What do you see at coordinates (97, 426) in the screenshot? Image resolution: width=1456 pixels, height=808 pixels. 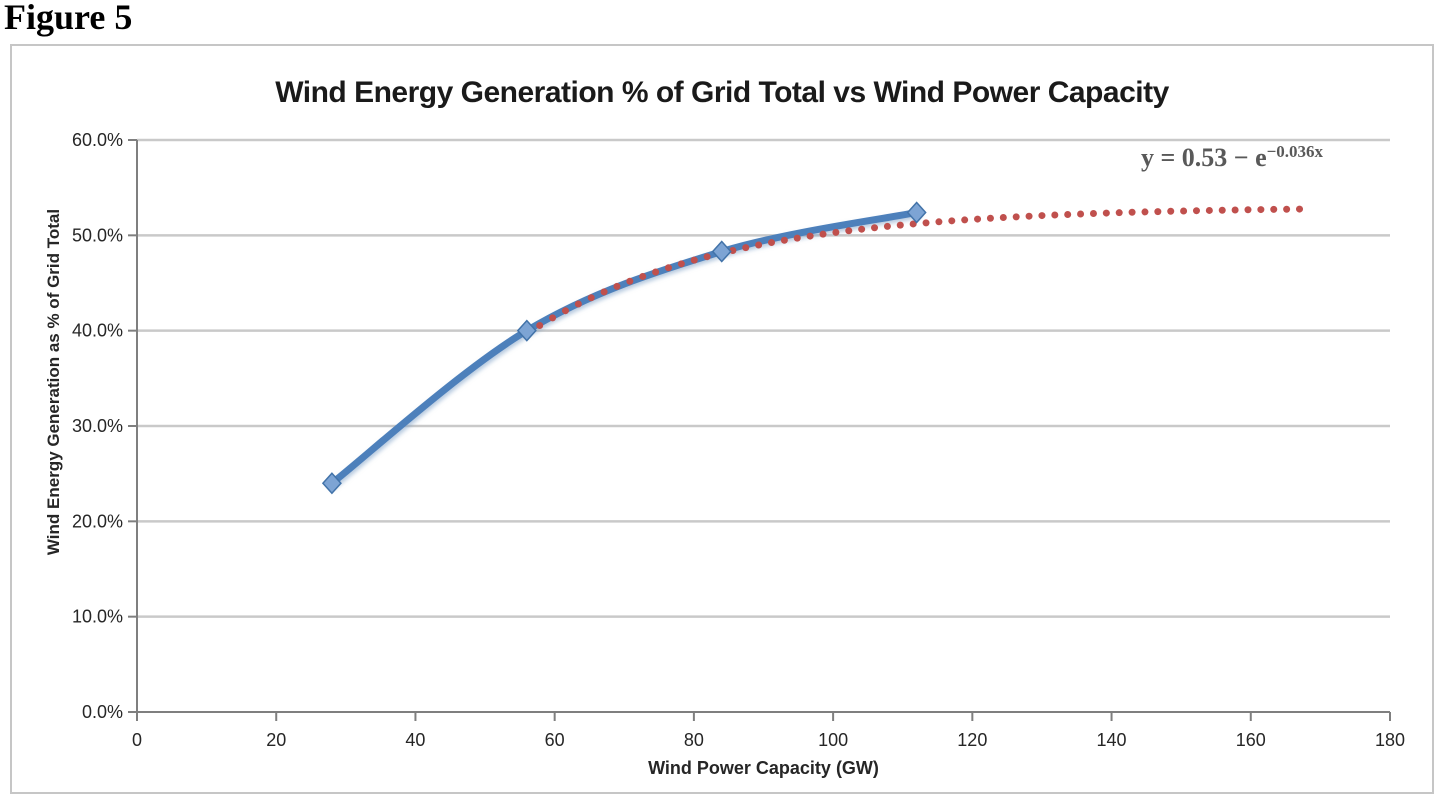 I see `y-tick-label: 30.0%` at bounding box center [97, 426].